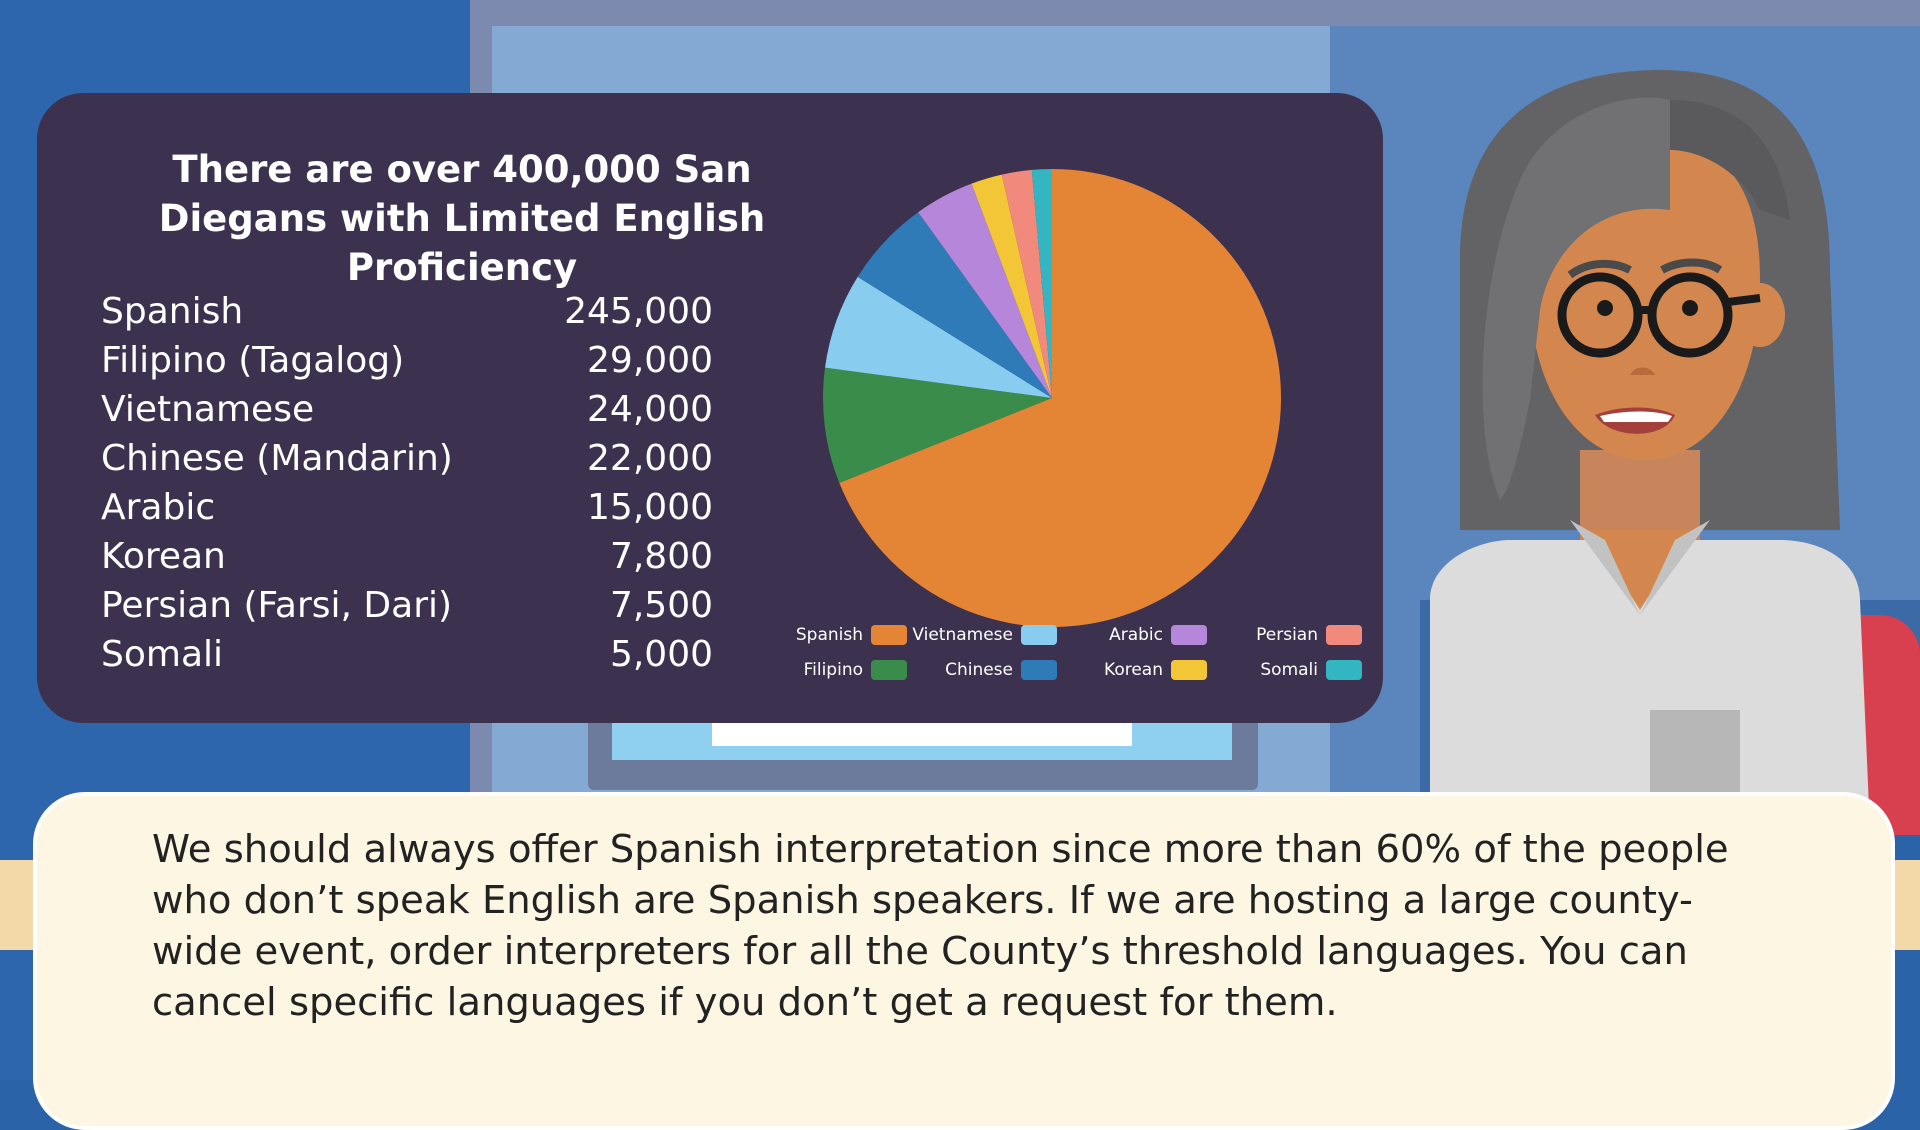  I want to click on table-value: 7,800, so click(661, 556).